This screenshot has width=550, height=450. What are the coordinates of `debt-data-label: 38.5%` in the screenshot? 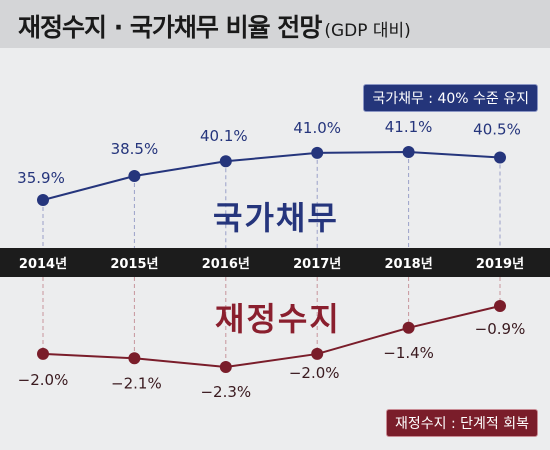 It's located at (135, 149).